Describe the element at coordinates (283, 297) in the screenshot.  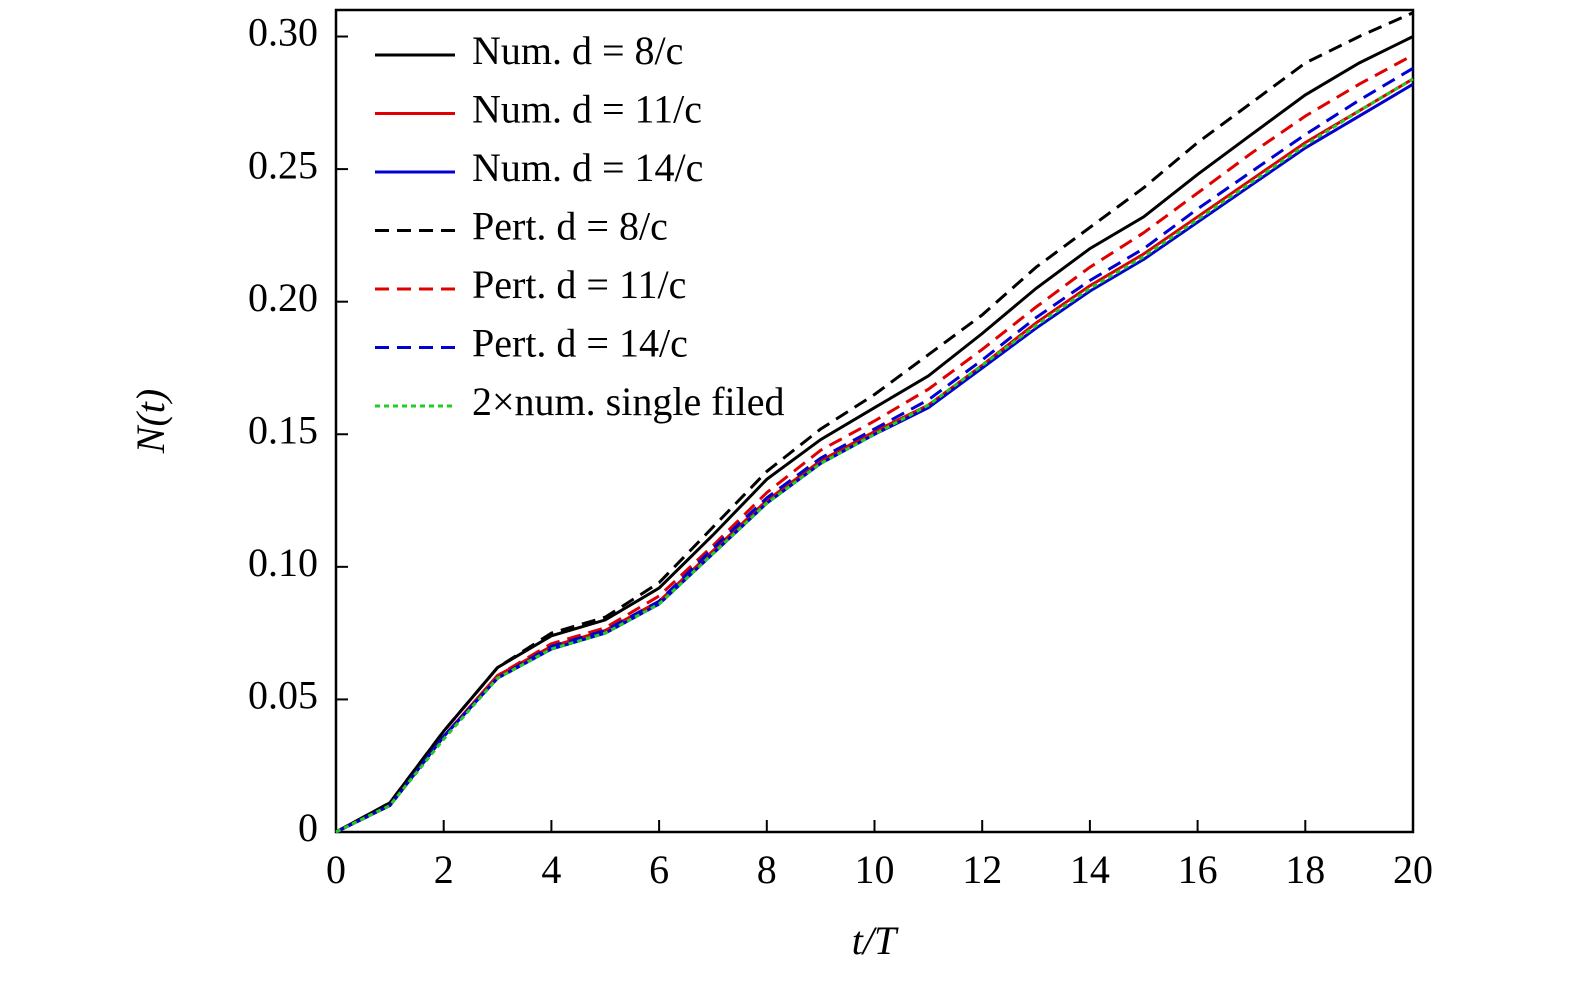
I see `y-tick-label: 0.20` at that location.